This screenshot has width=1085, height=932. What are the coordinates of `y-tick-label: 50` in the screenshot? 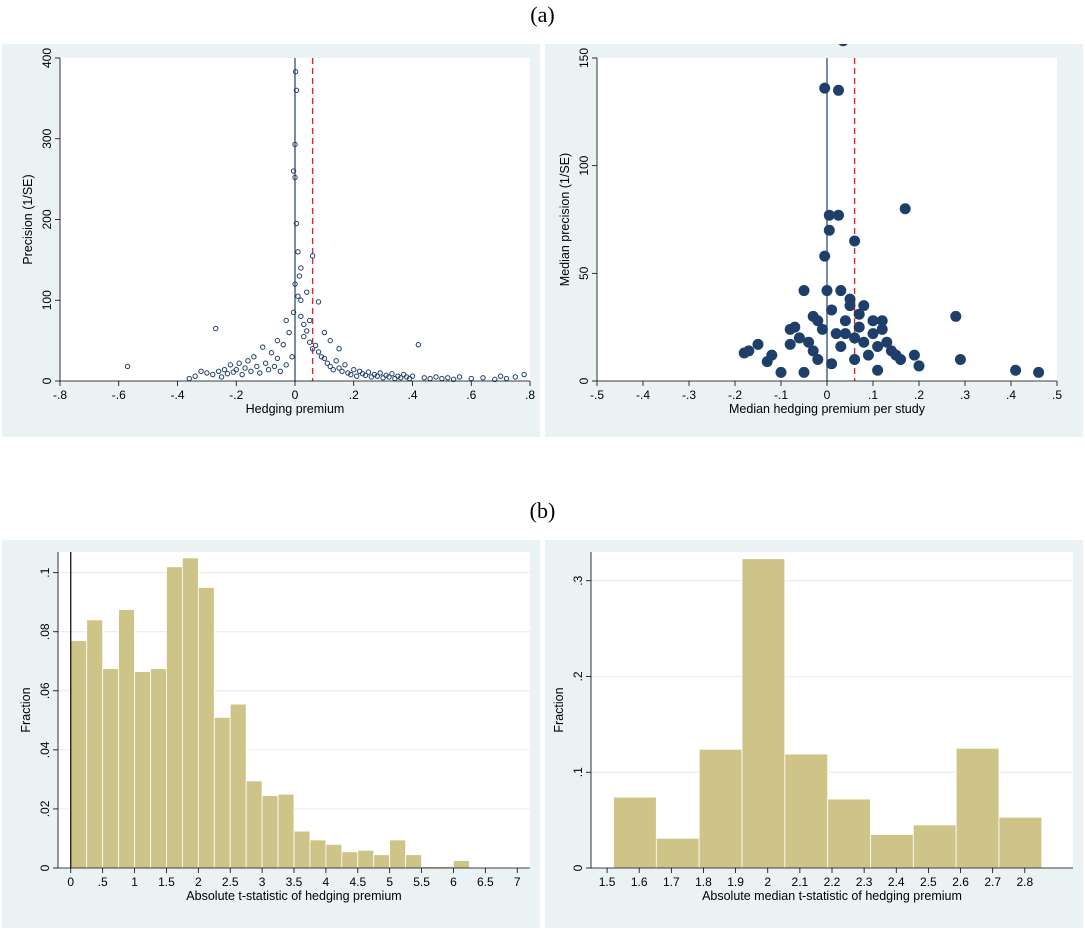 It's located at (584, 273).